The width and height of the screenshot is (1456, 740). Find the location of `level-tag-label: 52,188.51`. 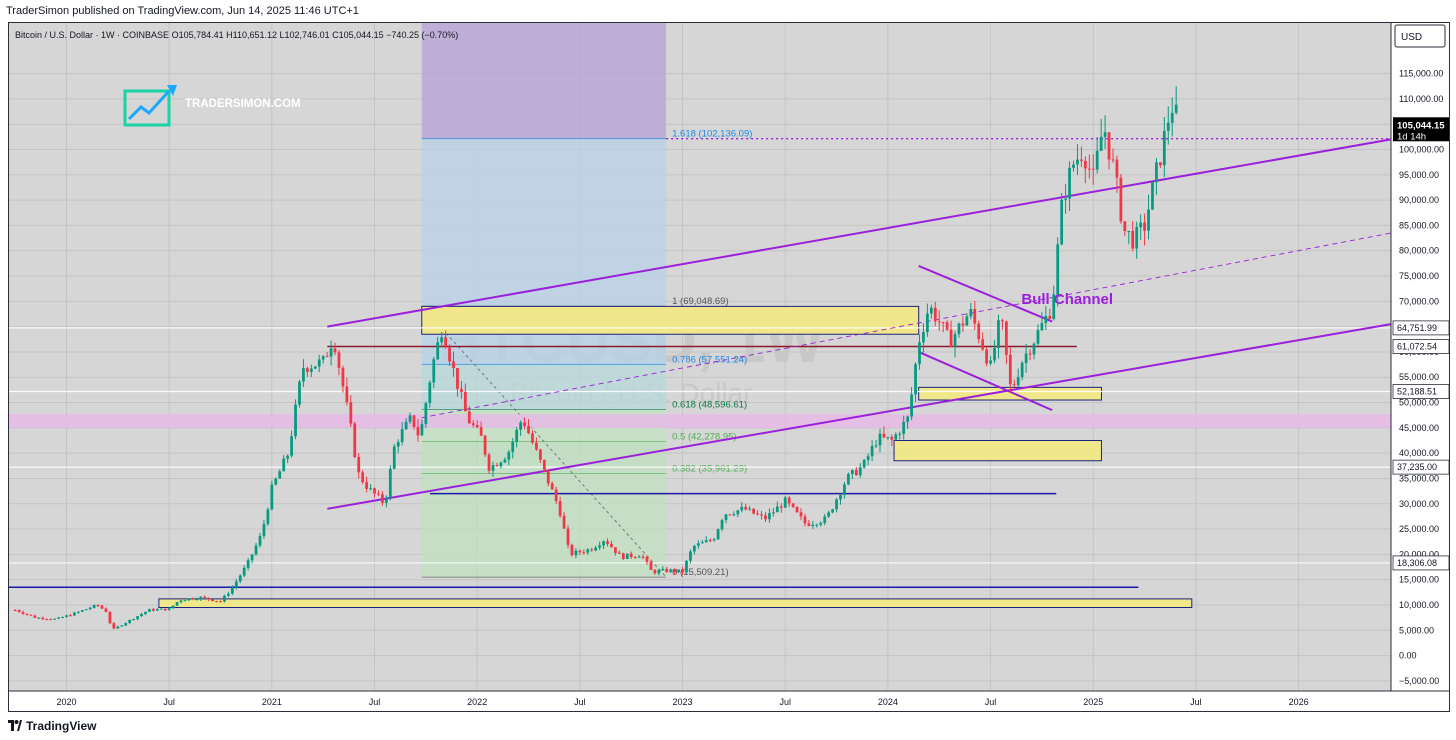

level-tag-label: 52,188.51 is located at coordinates (1417, 391).